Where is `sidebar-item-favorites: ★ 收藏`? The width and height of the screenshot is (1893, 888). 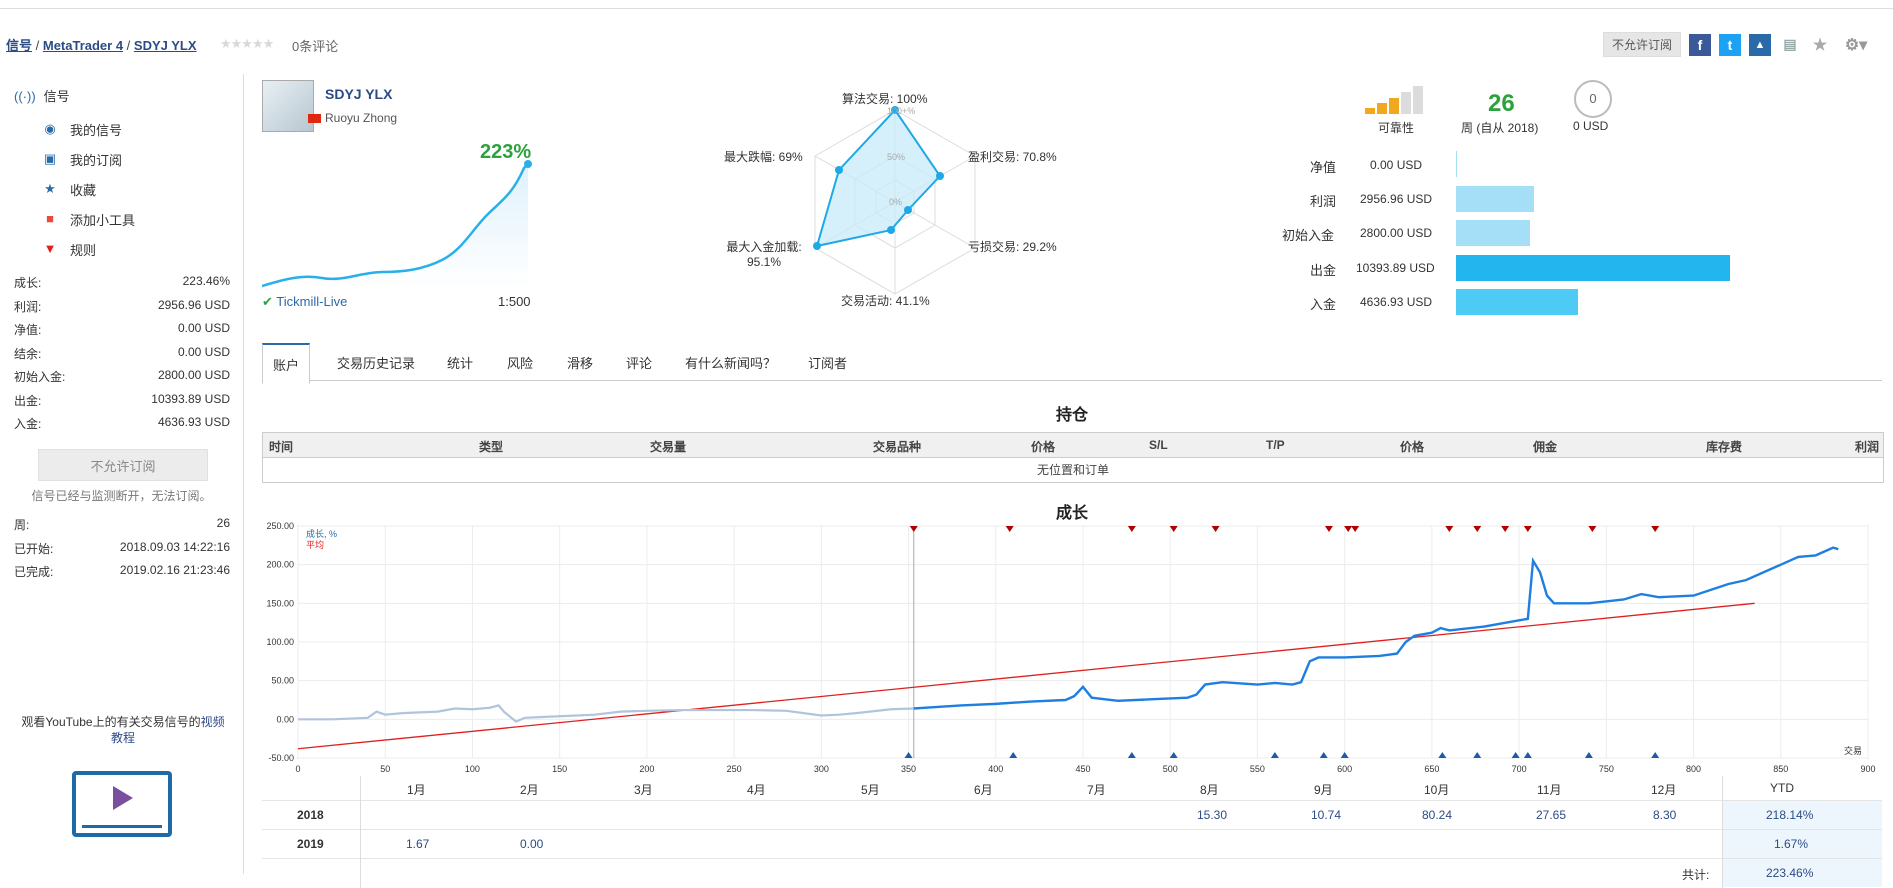
sidebar-item-favorites: ★ 收藏 is located at coordinates (88, 189).